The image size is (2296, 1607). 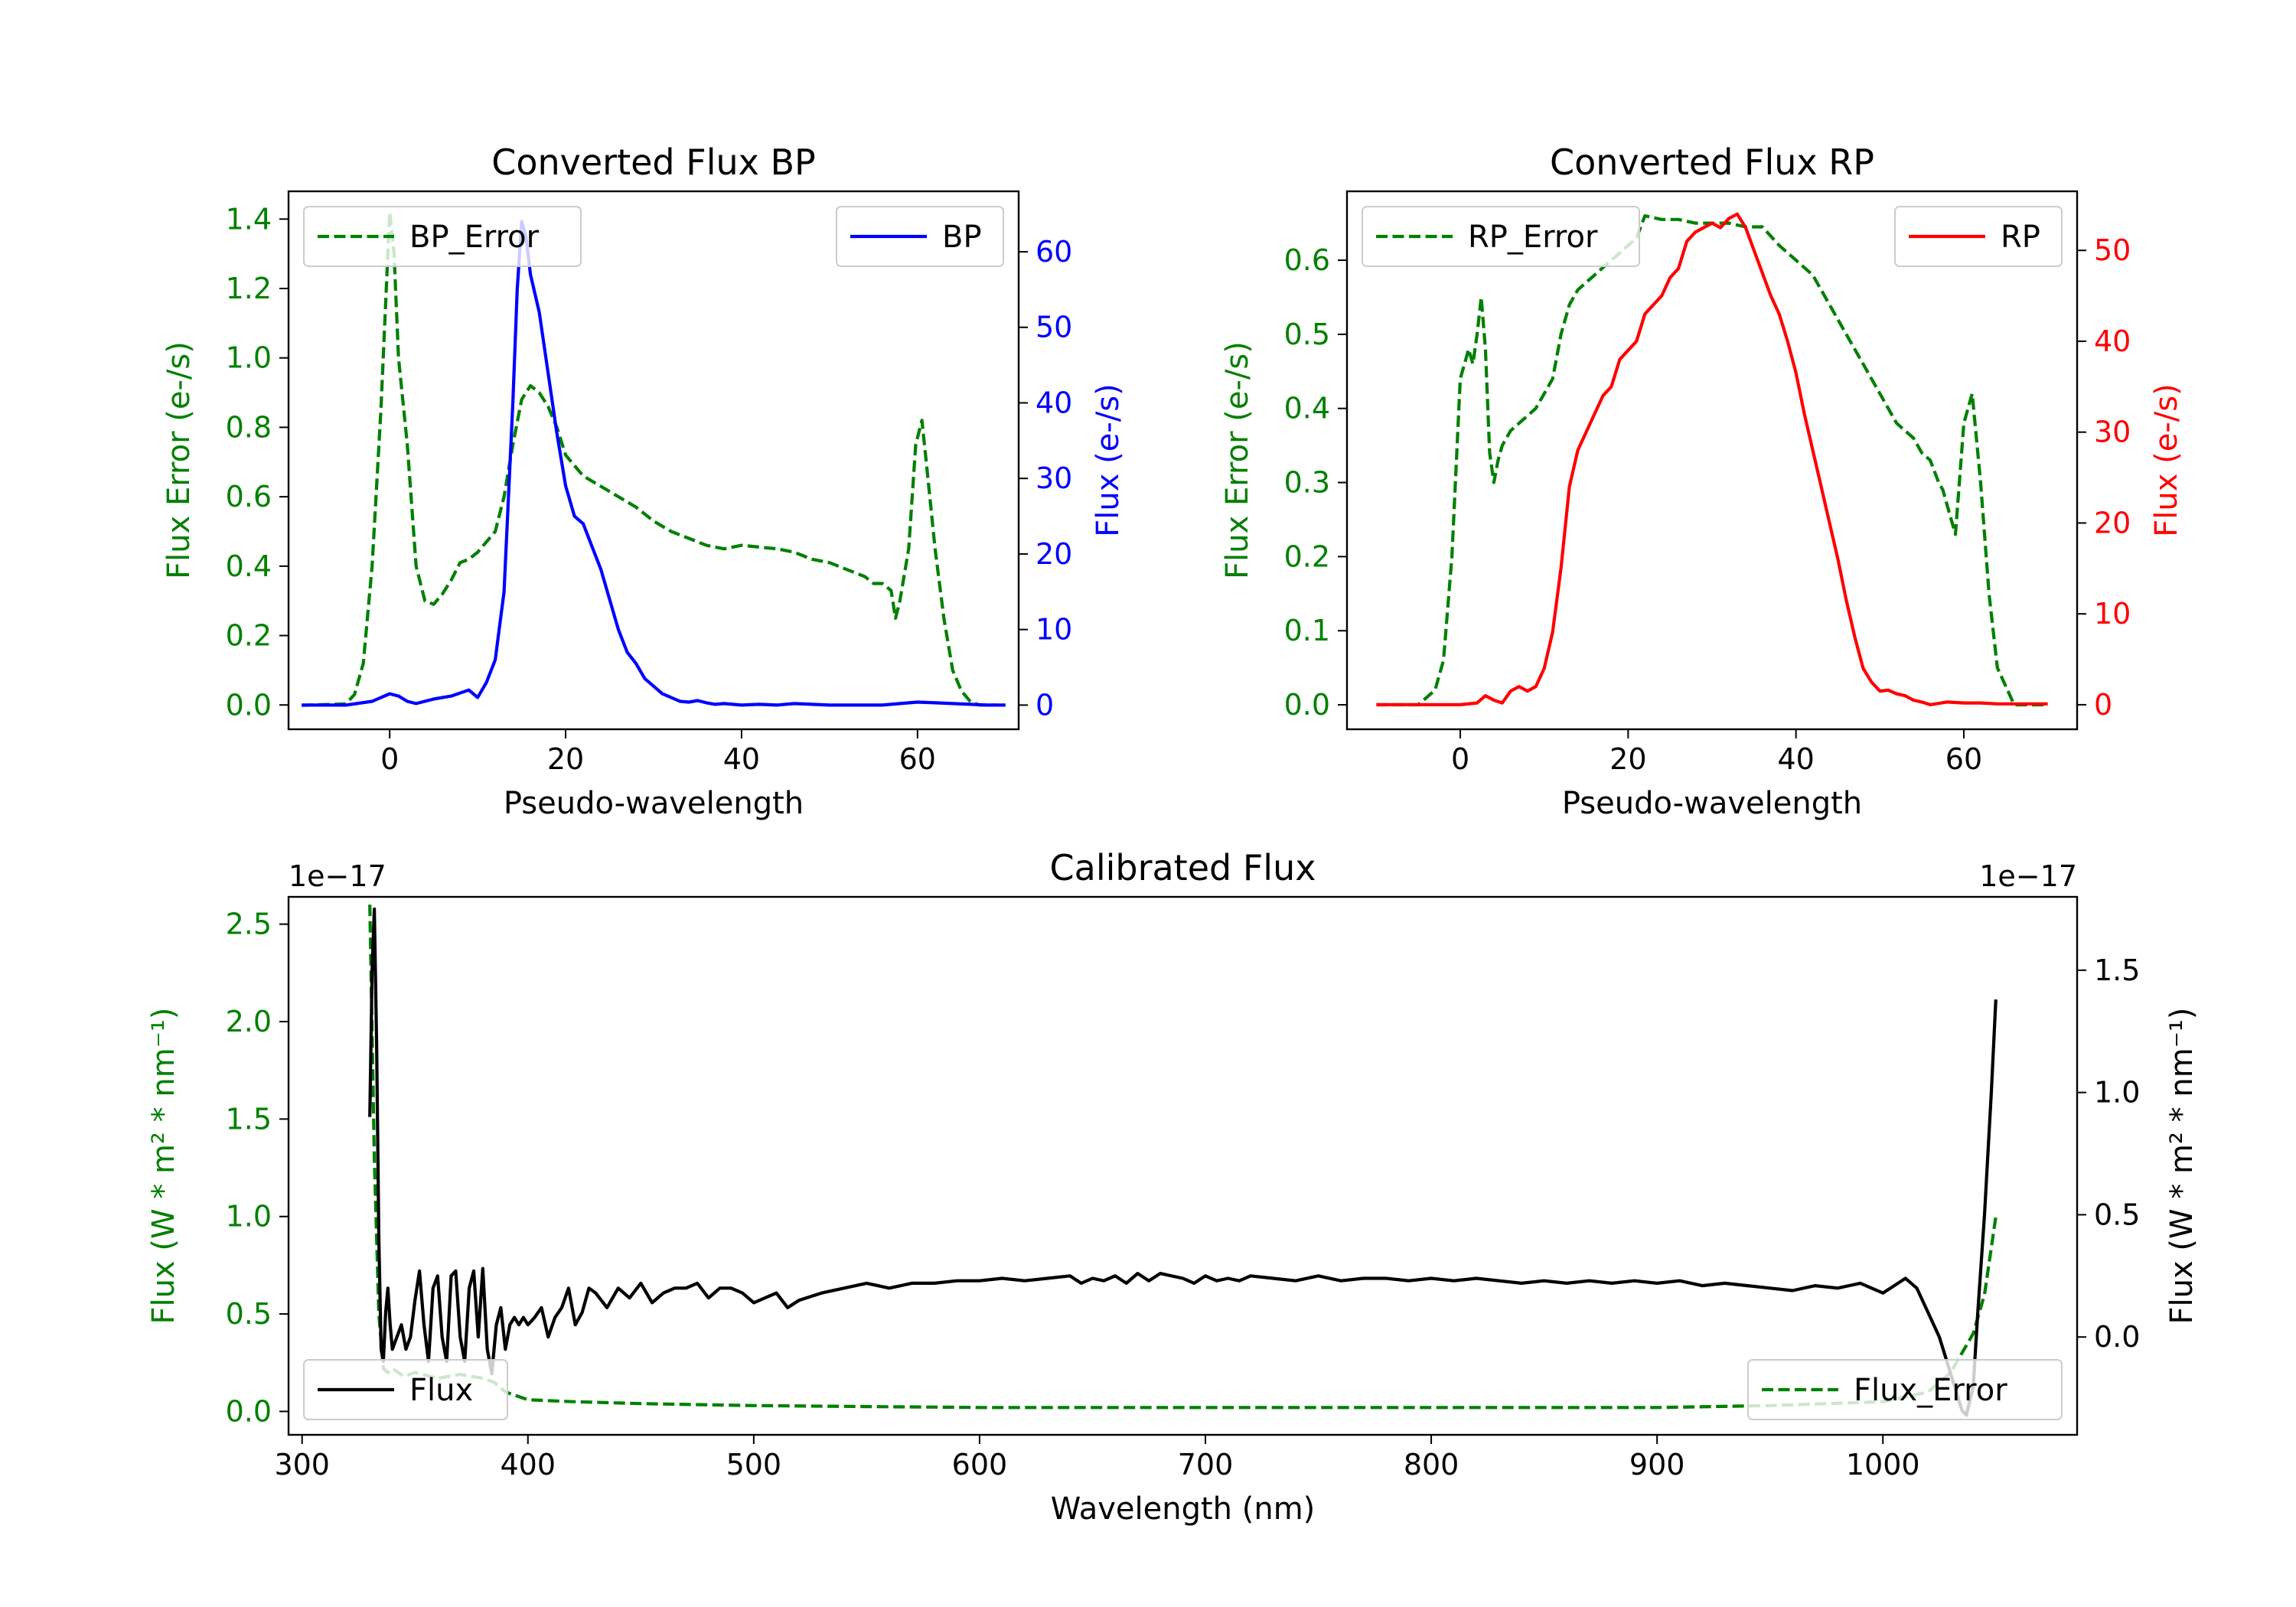 I want to click on legend-label: Flux_Error, so click(x=1930, y=1390).